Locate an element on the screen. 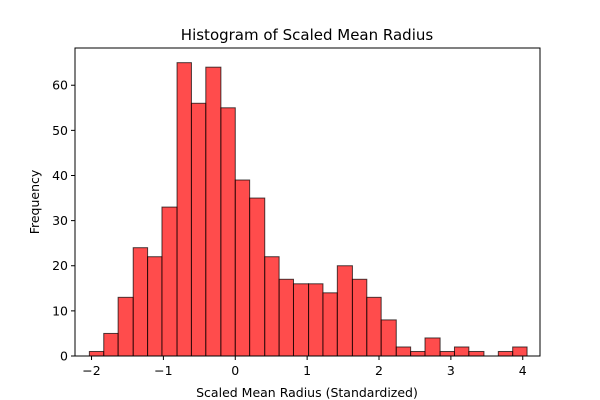  y-tick-label: 60 is located at coordinates (60, 85).